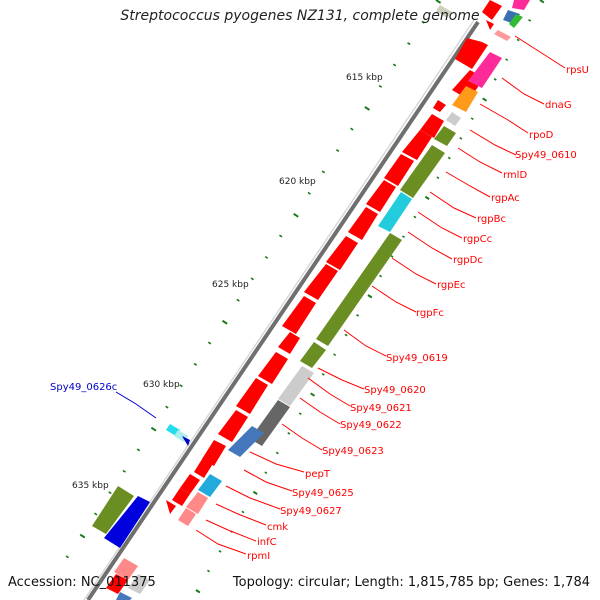 The width and height of the screenshot is (600, 600). What do you see at coordinates (558, 105) in the screenshot?
I see `gene-label-dnaG: dnaG` at bounding box center [558, 105].